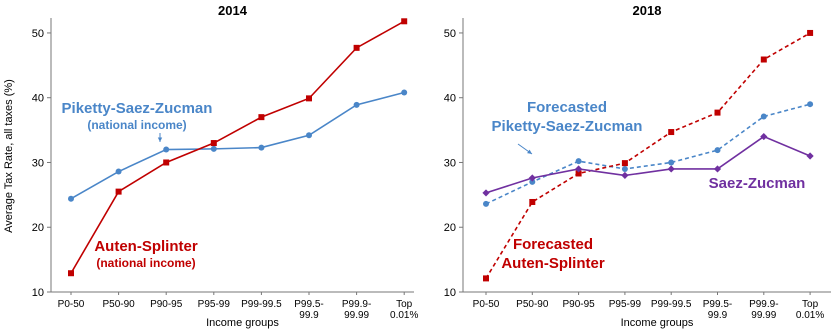 The image size is (840, 334). I want to click on y-axis-label: Average Tax Rate, all taxes (%), so click(9, 156).